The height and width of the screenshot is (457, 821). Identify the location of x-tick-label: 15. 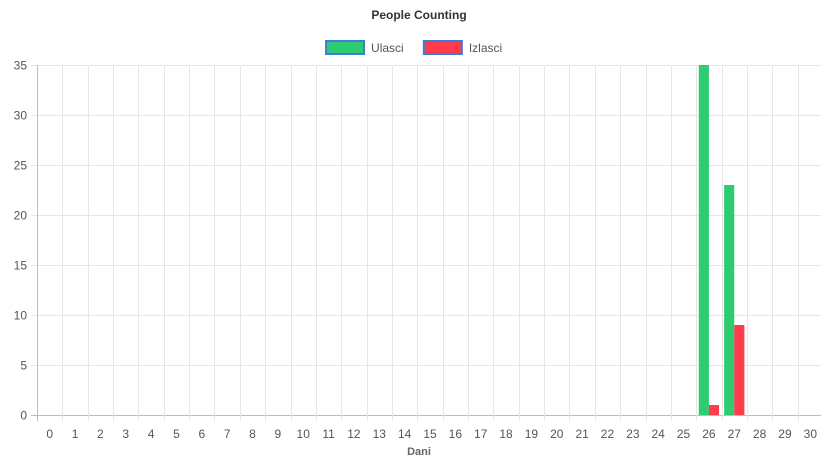
(430, 434).